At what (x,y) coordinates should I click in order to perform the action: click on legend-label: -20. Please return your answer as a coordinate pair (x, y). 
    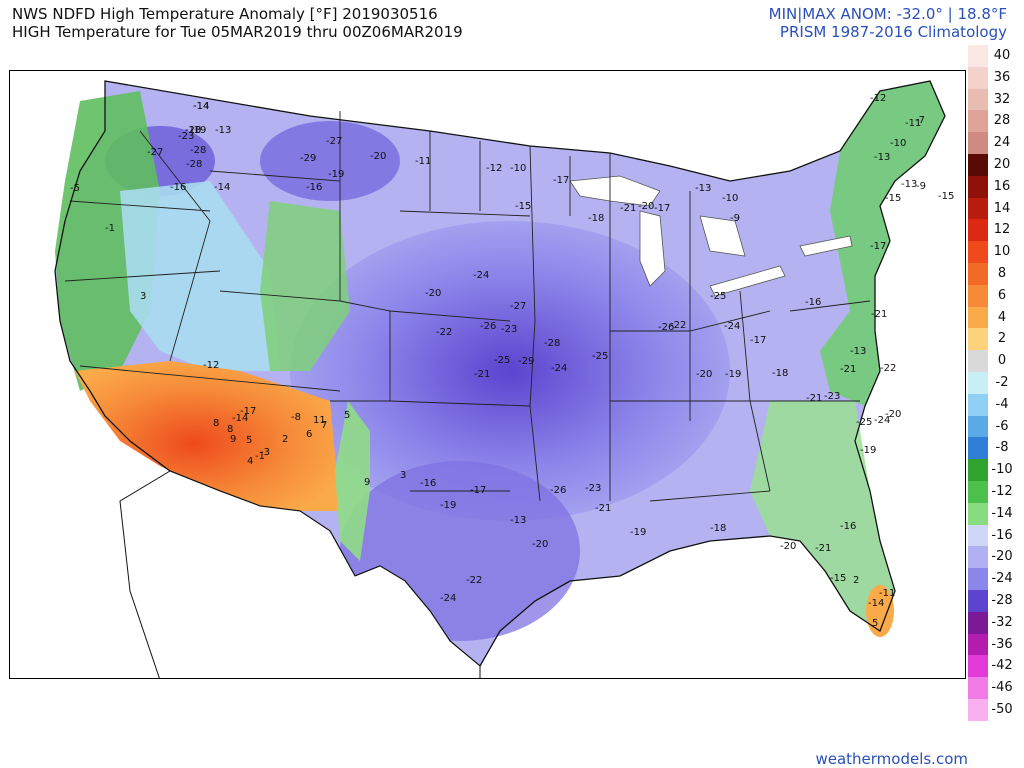
    Looking at the image, I should click on (1002, 557).